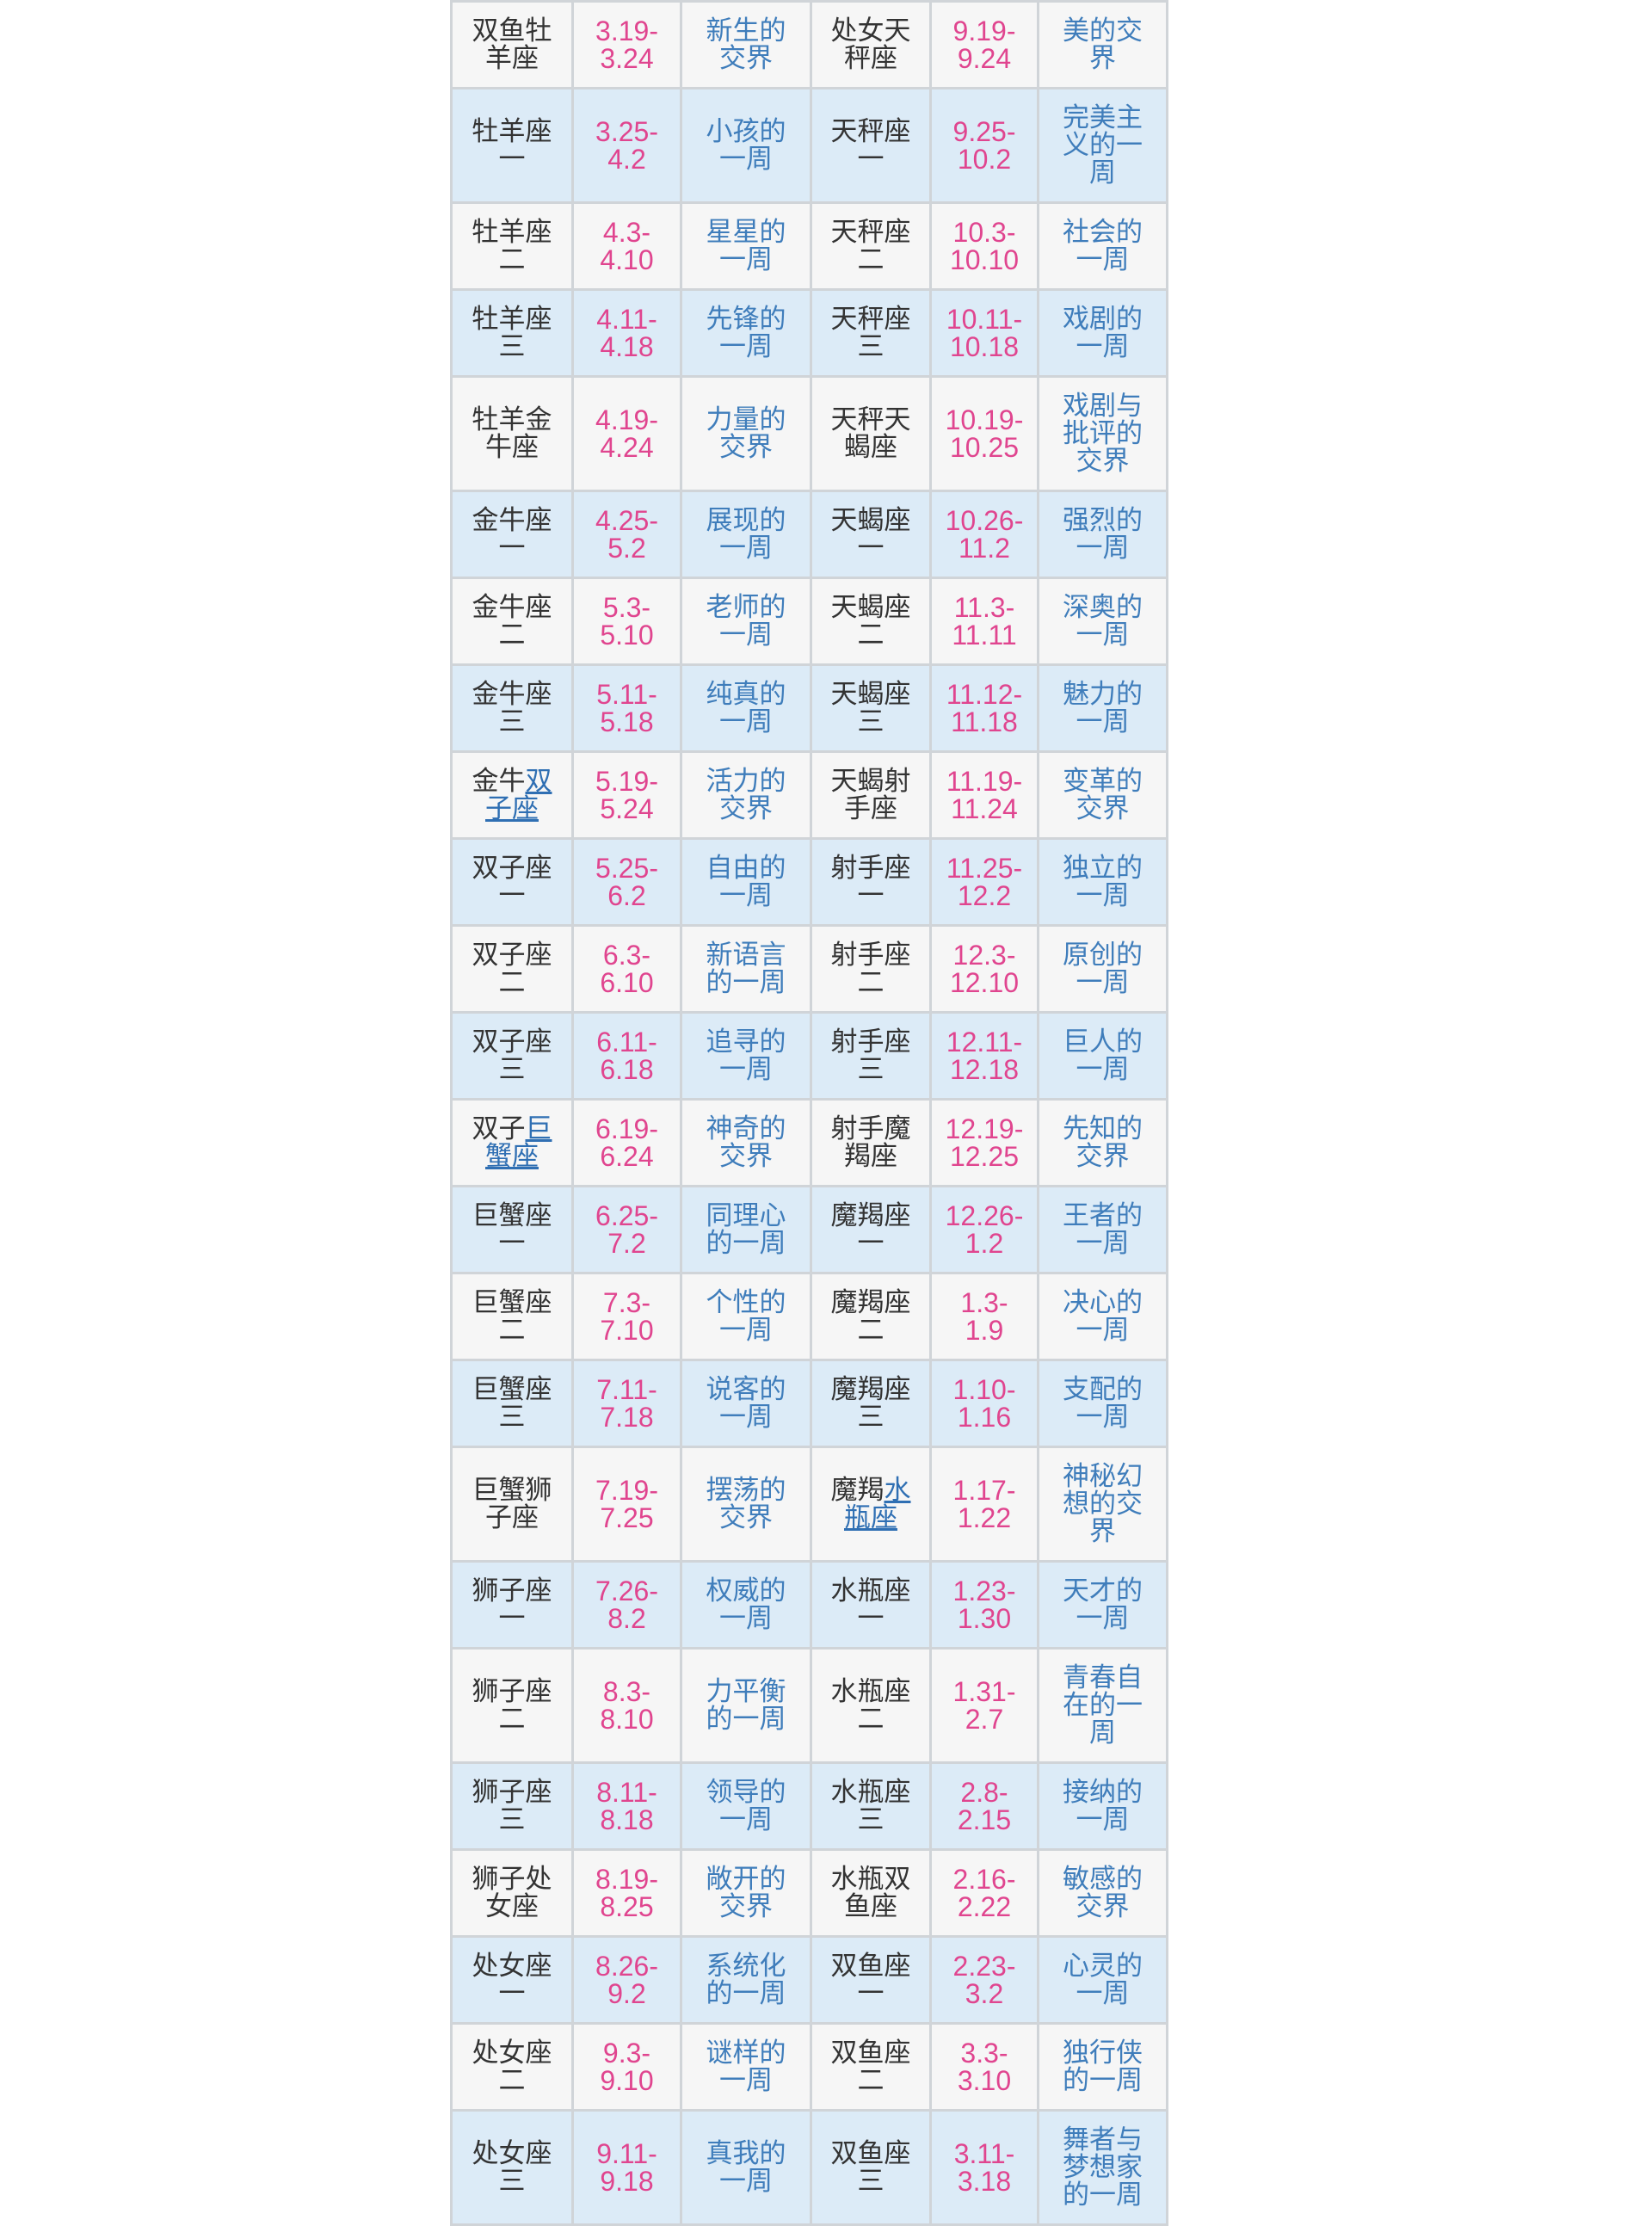 The image size is (1652, 2226). What do you see at coordinates (984, 146) in the screenshot?
I see `date-cell: 9.25-10.2` at bounding box center [984, 146].